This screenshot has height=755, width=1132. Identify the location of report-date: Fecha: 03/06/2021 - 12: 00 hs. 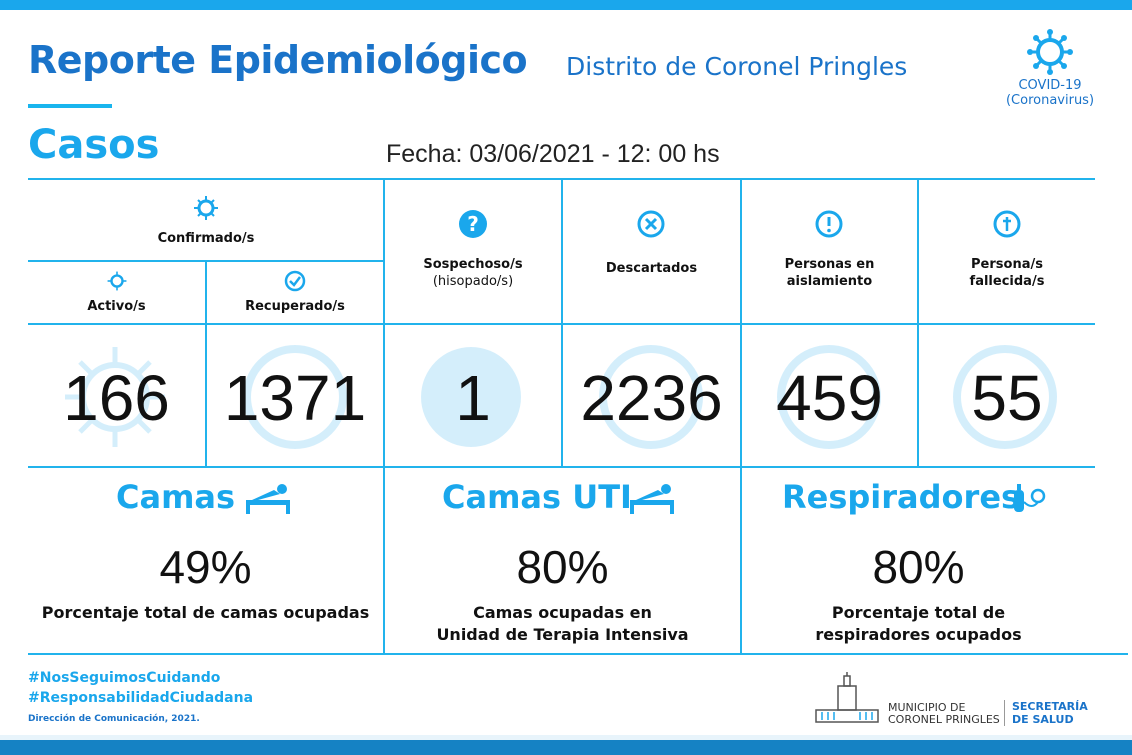
(553, 154).